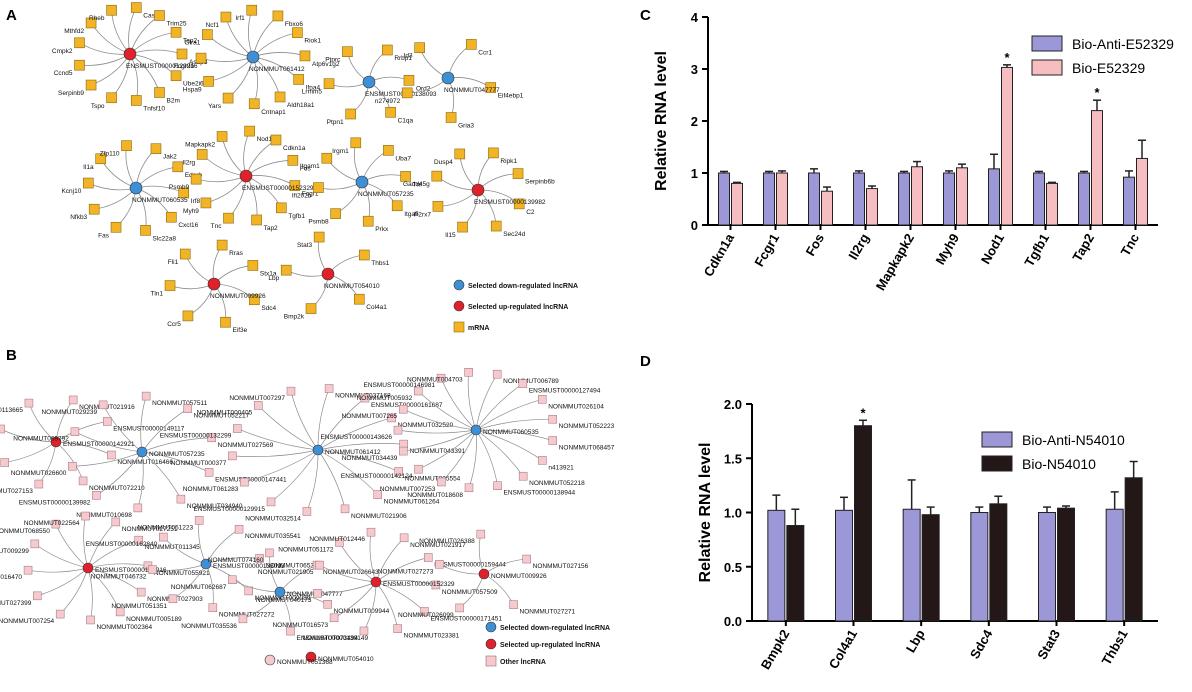  What do you see at coordinates (733, 404) in the screenshot?
I see `y-tick-label: 2.0` at bounding box center [733, 404].